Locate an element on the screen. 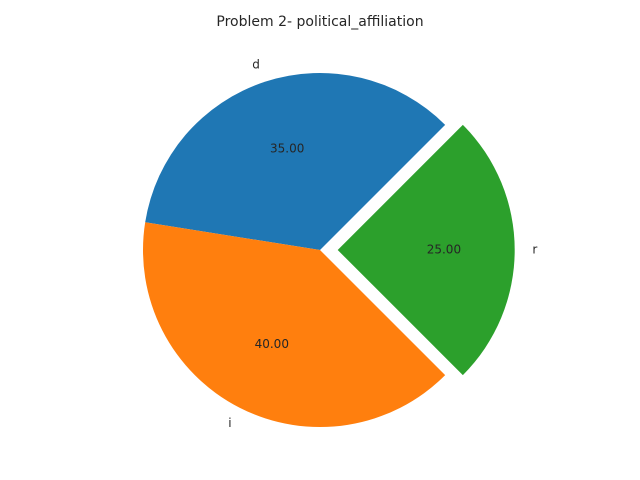  slice-label-i: i is located at coordinates (229, 423).